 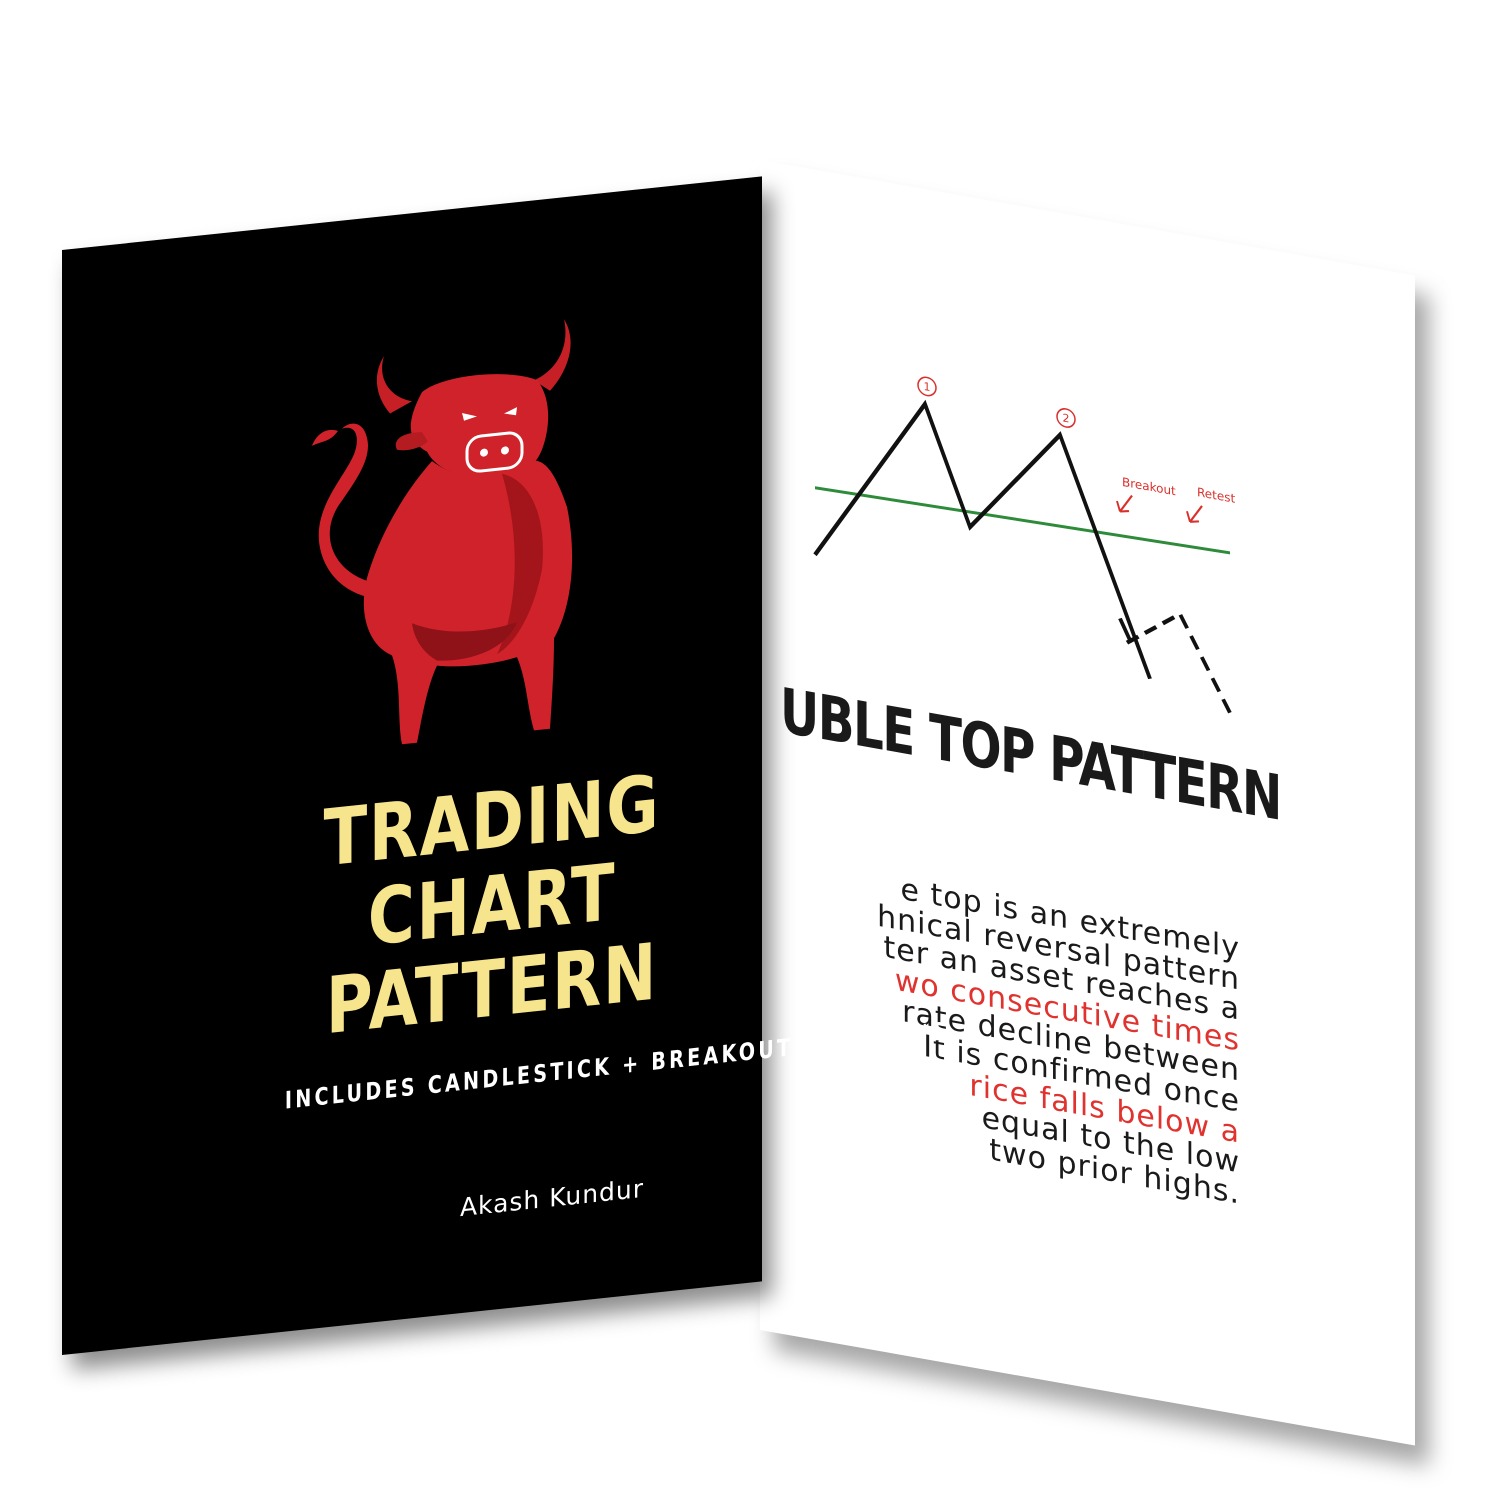 I want to click on tail-tuft, so click(x=325, y=437).